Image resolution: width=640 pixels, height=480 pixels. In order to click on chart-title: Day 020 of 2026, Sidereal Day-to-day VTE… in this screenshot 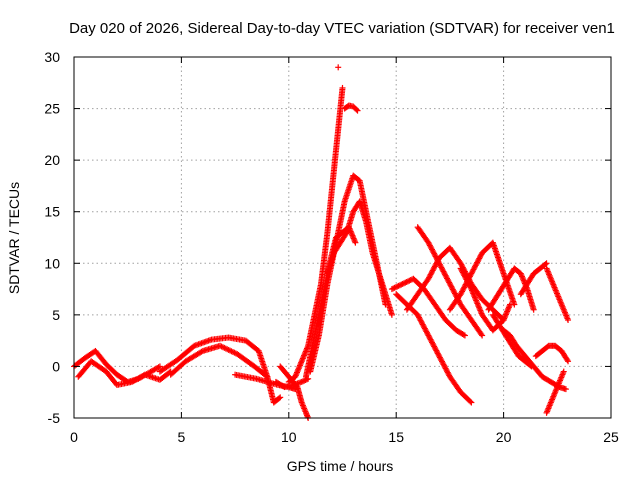, I will do `click(342, 28)`.